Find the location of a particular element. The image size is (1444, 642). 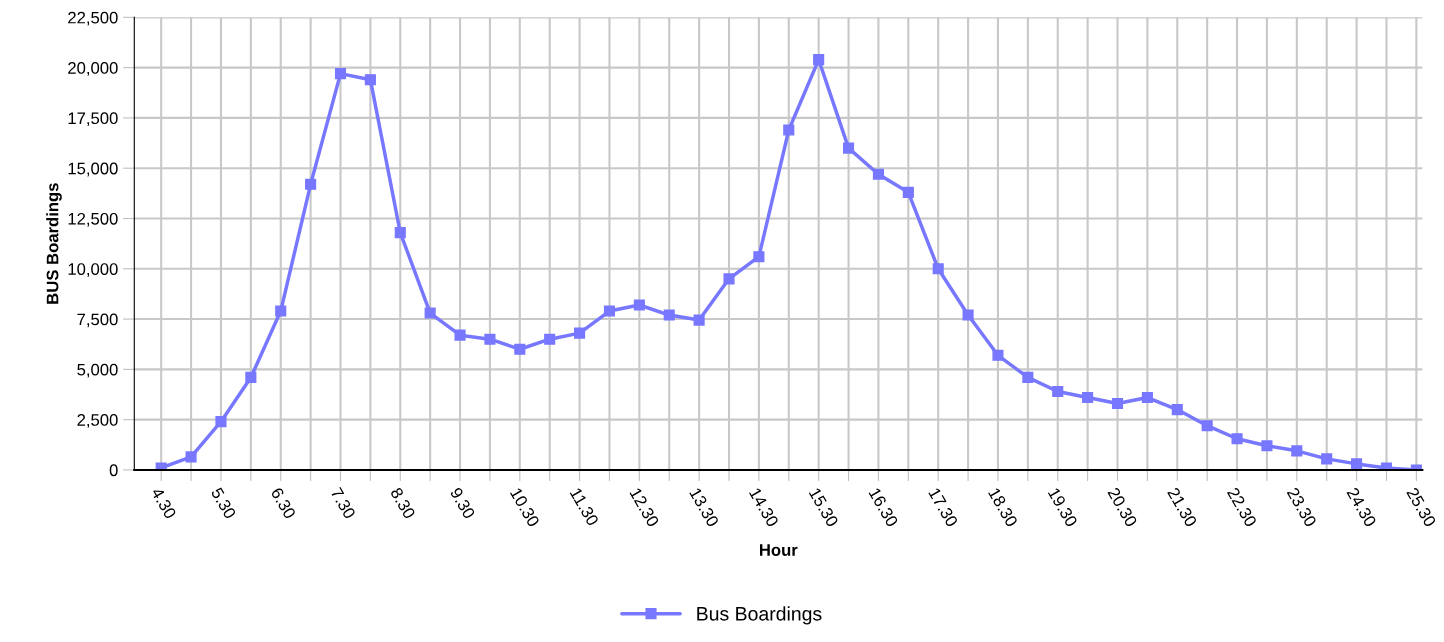

y-tick-label: 5,000 is located at coordinates (97, 370).